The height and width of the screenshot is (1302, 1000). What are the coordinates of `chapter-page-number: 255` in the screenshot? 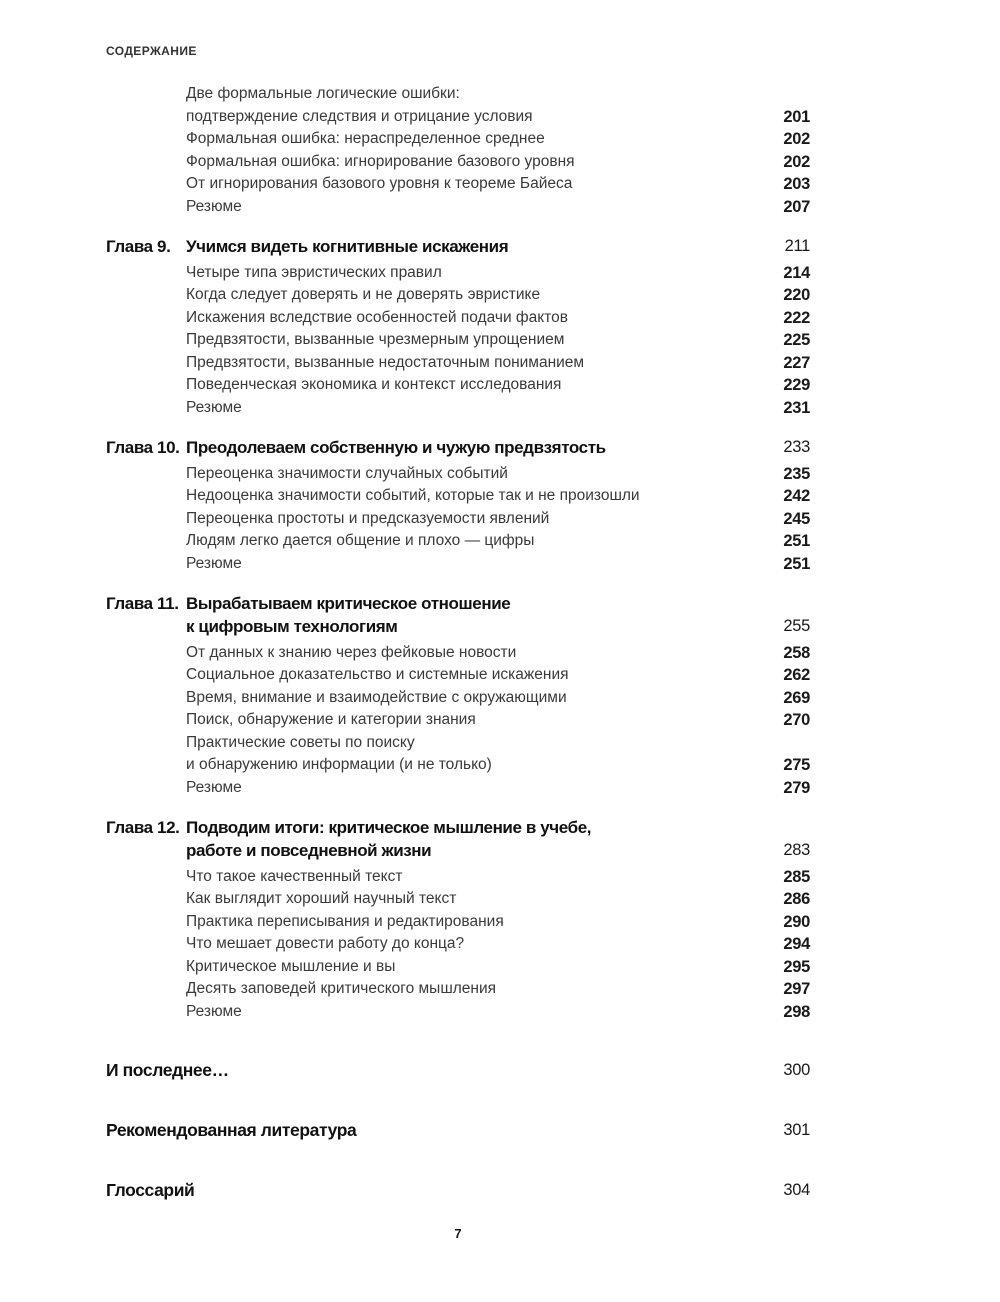 It's located at (796, 625).